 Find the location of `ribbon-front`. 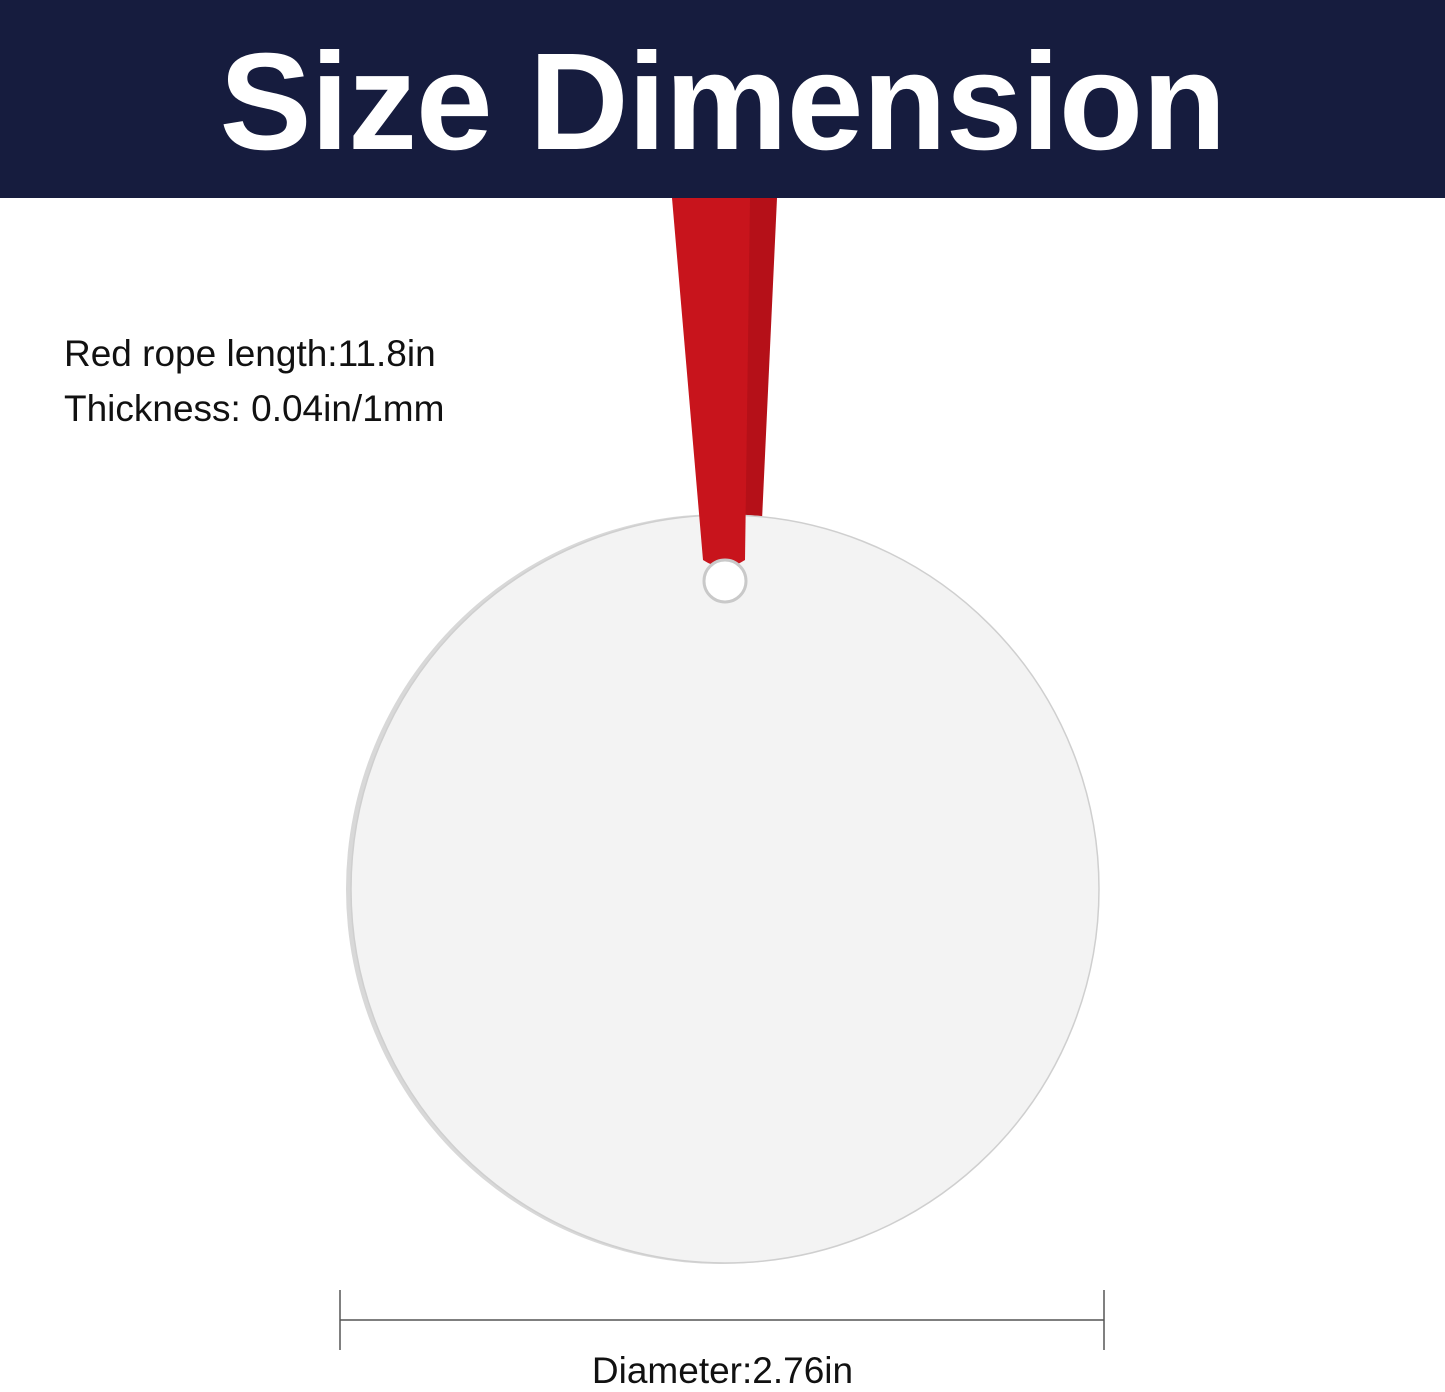

ribbon-front is located at coordinates (711, 382).